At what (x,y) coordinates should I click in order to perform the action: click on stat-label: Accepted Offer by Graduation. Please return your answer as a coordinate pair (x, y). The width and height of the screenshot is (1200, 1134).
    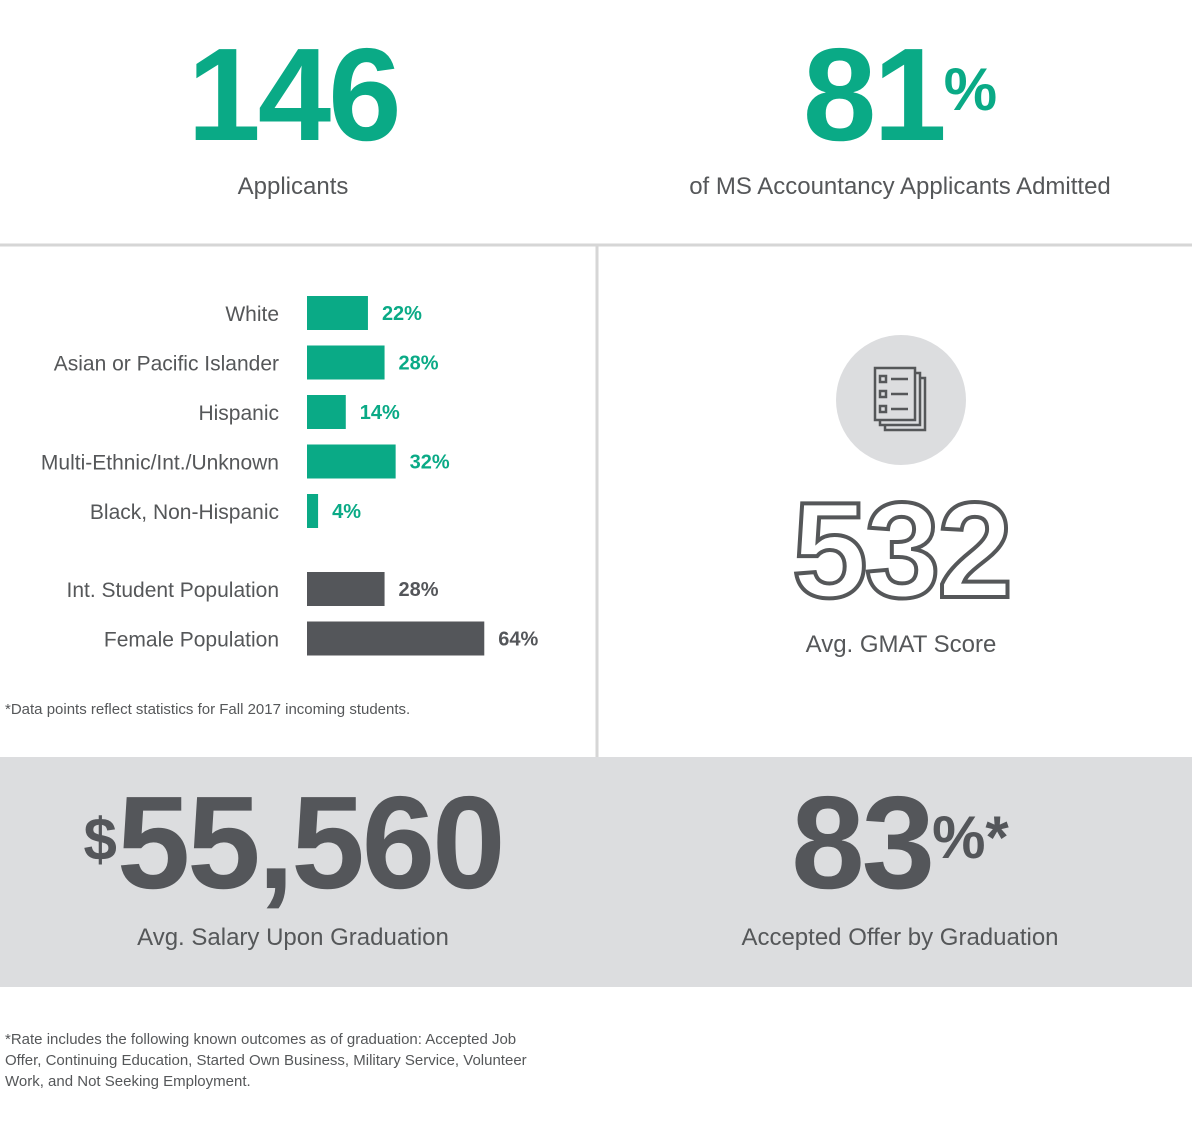
    Looking at the image, I should click on (899, 937).